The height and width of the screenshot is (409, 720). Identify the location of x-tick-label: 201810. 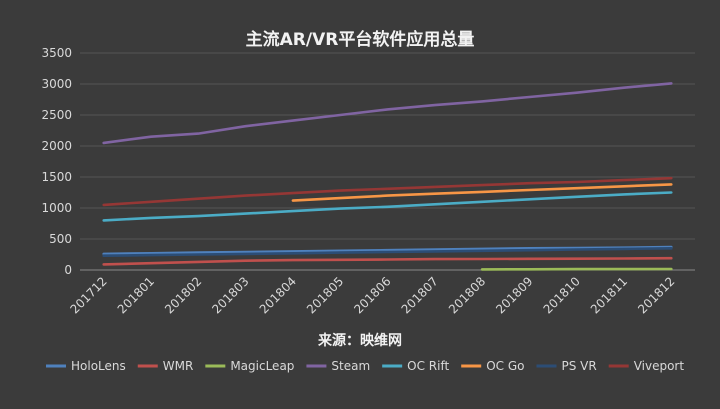
(562, 295).